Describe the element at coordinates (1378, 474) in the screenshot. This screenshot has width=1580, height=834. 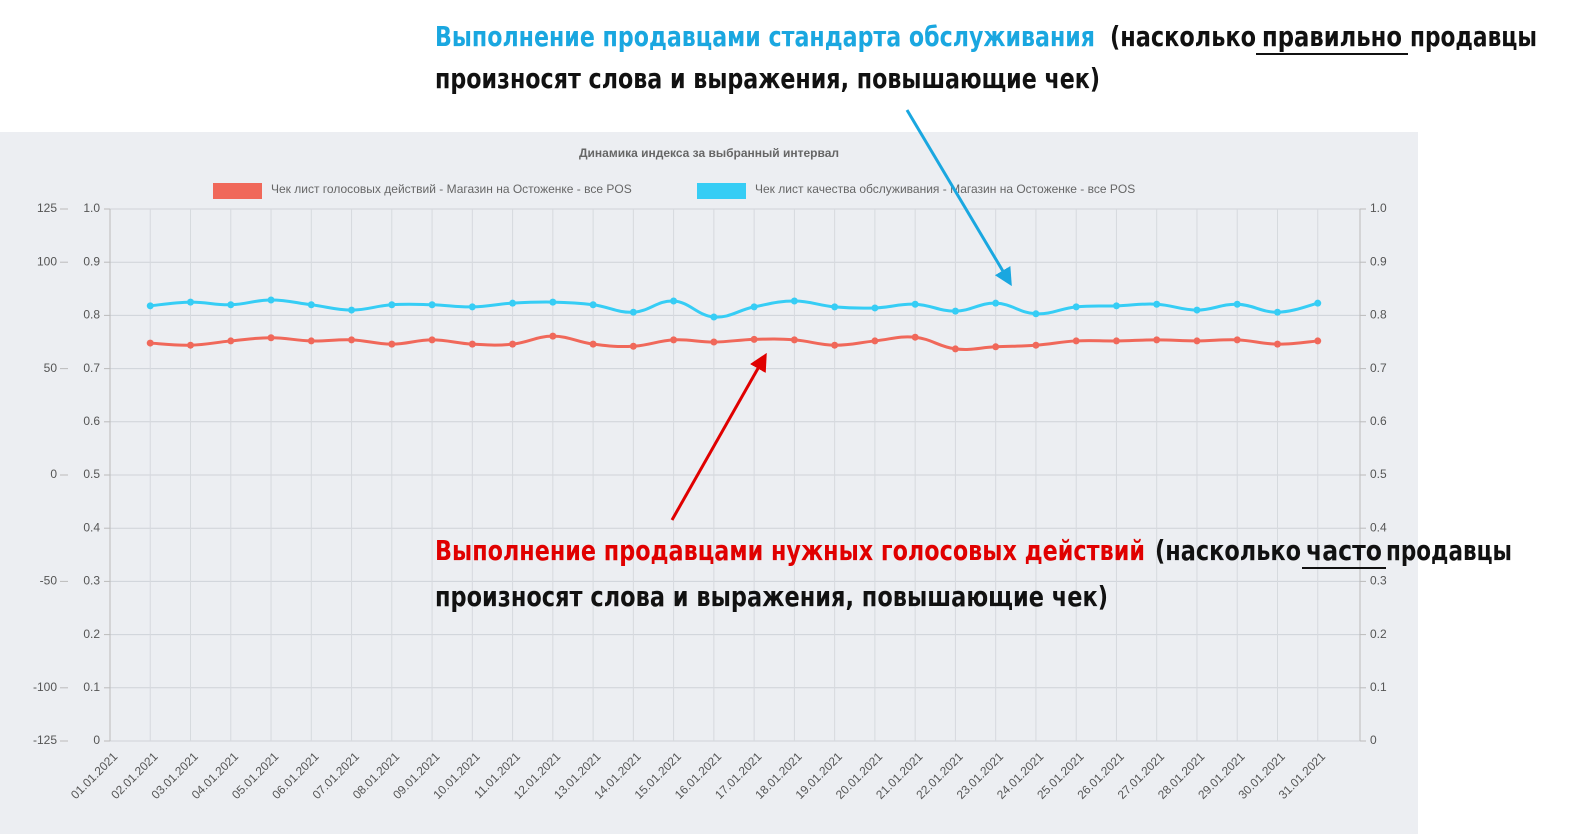
I see `y2-tick-label: 0.5` at that location.